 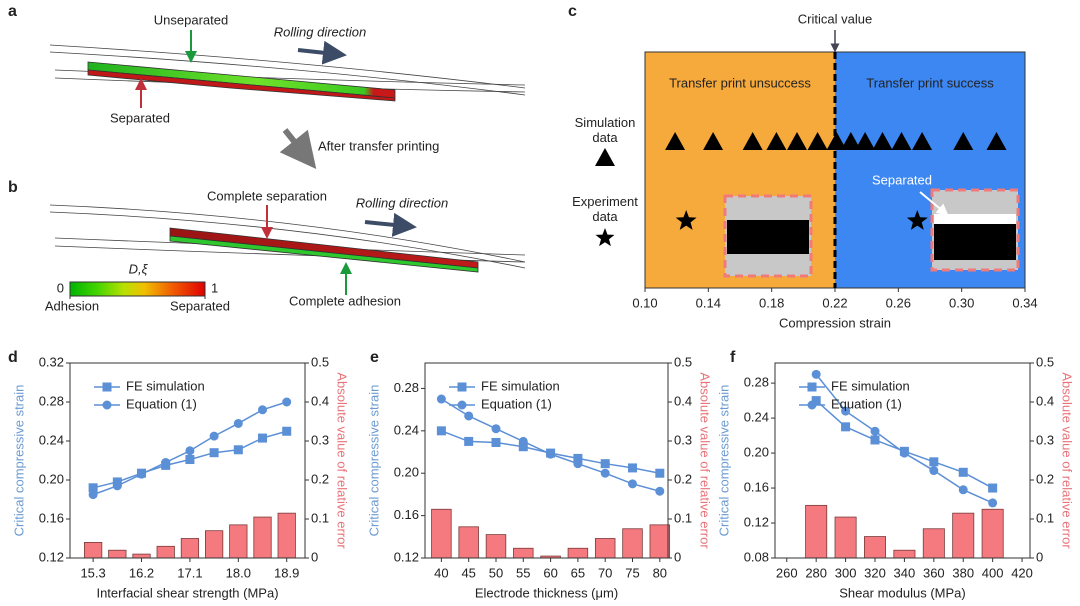 I want to click on x-tick-label: 40, so click(x=441, y=572).